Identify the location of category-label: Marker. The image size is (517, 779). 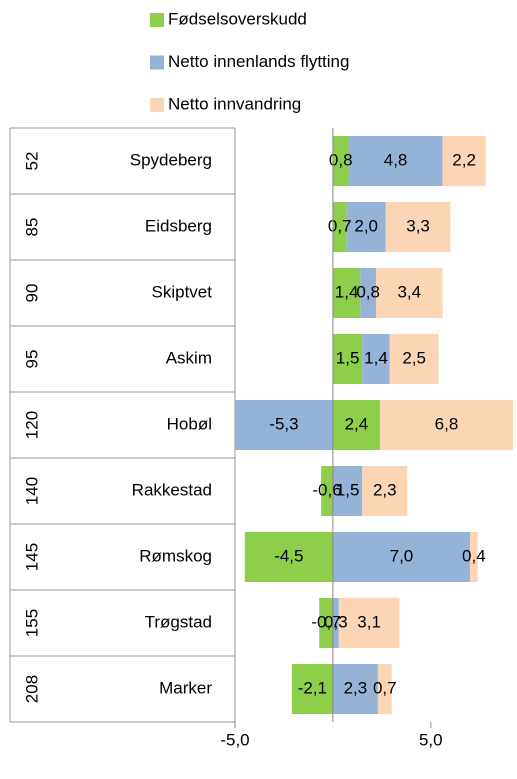
(185, 687).